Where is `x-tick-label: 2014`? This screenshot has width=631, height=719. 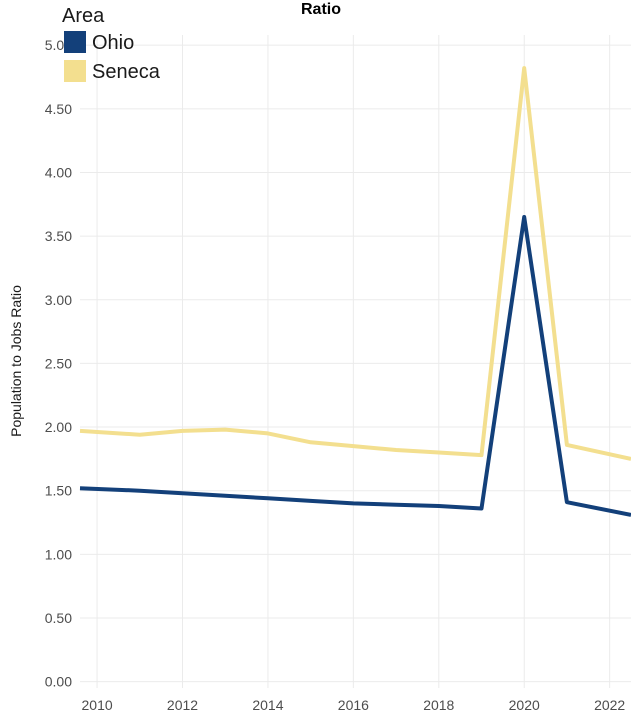 x-tick-label: 2014 is located at coordinates (267, 705).